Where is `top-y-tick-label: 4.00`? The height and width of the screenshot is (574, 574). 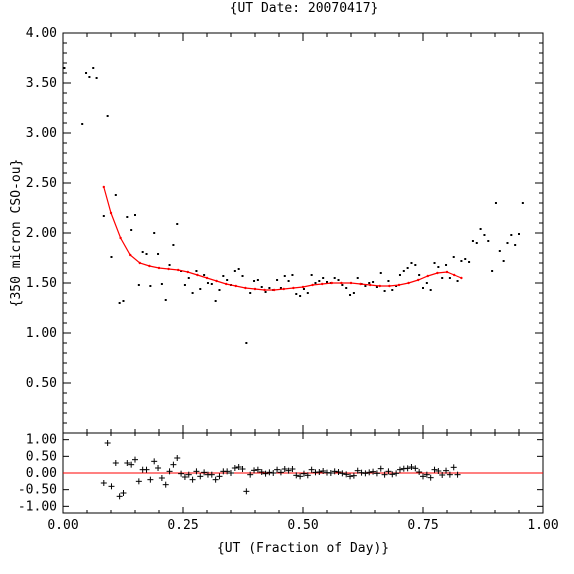
top-y-tick-label: 4.00 is located at coordinates (41, 33).